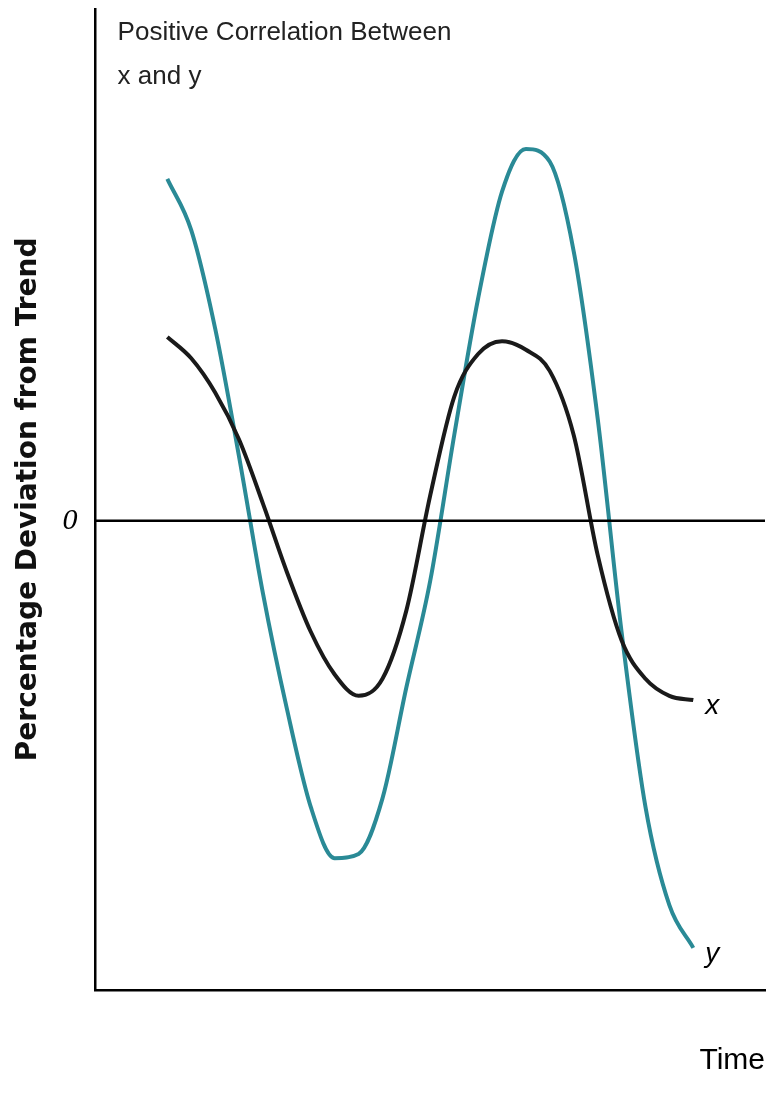 The height and width of the screenshot is (1093, 776). I want to click on x-axis-title: Time, so click(732, 1059).